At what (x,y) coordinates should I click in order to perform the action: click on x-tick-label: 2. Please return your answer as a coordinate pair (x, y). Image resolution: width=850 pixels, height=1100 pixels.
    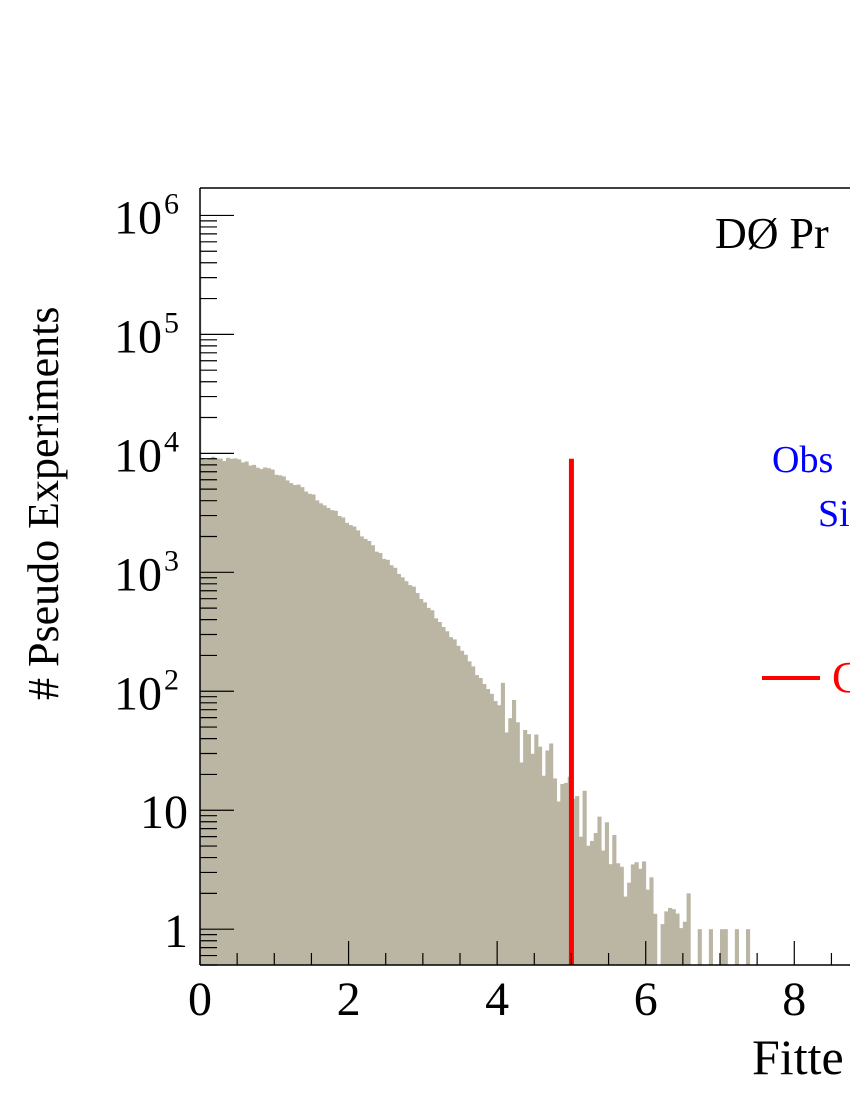
    Looking at the image, I should click on (349, 999).